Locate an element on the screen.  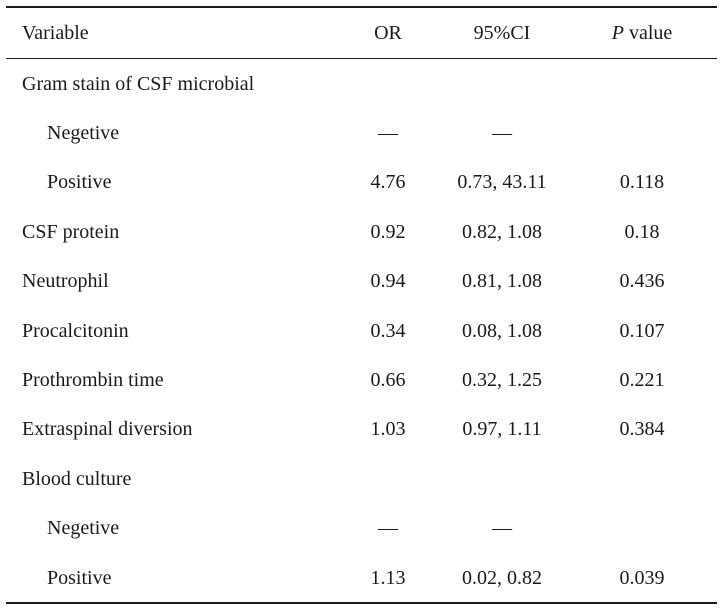
cell-or: 1.13 is located at coordinates (388, 577).